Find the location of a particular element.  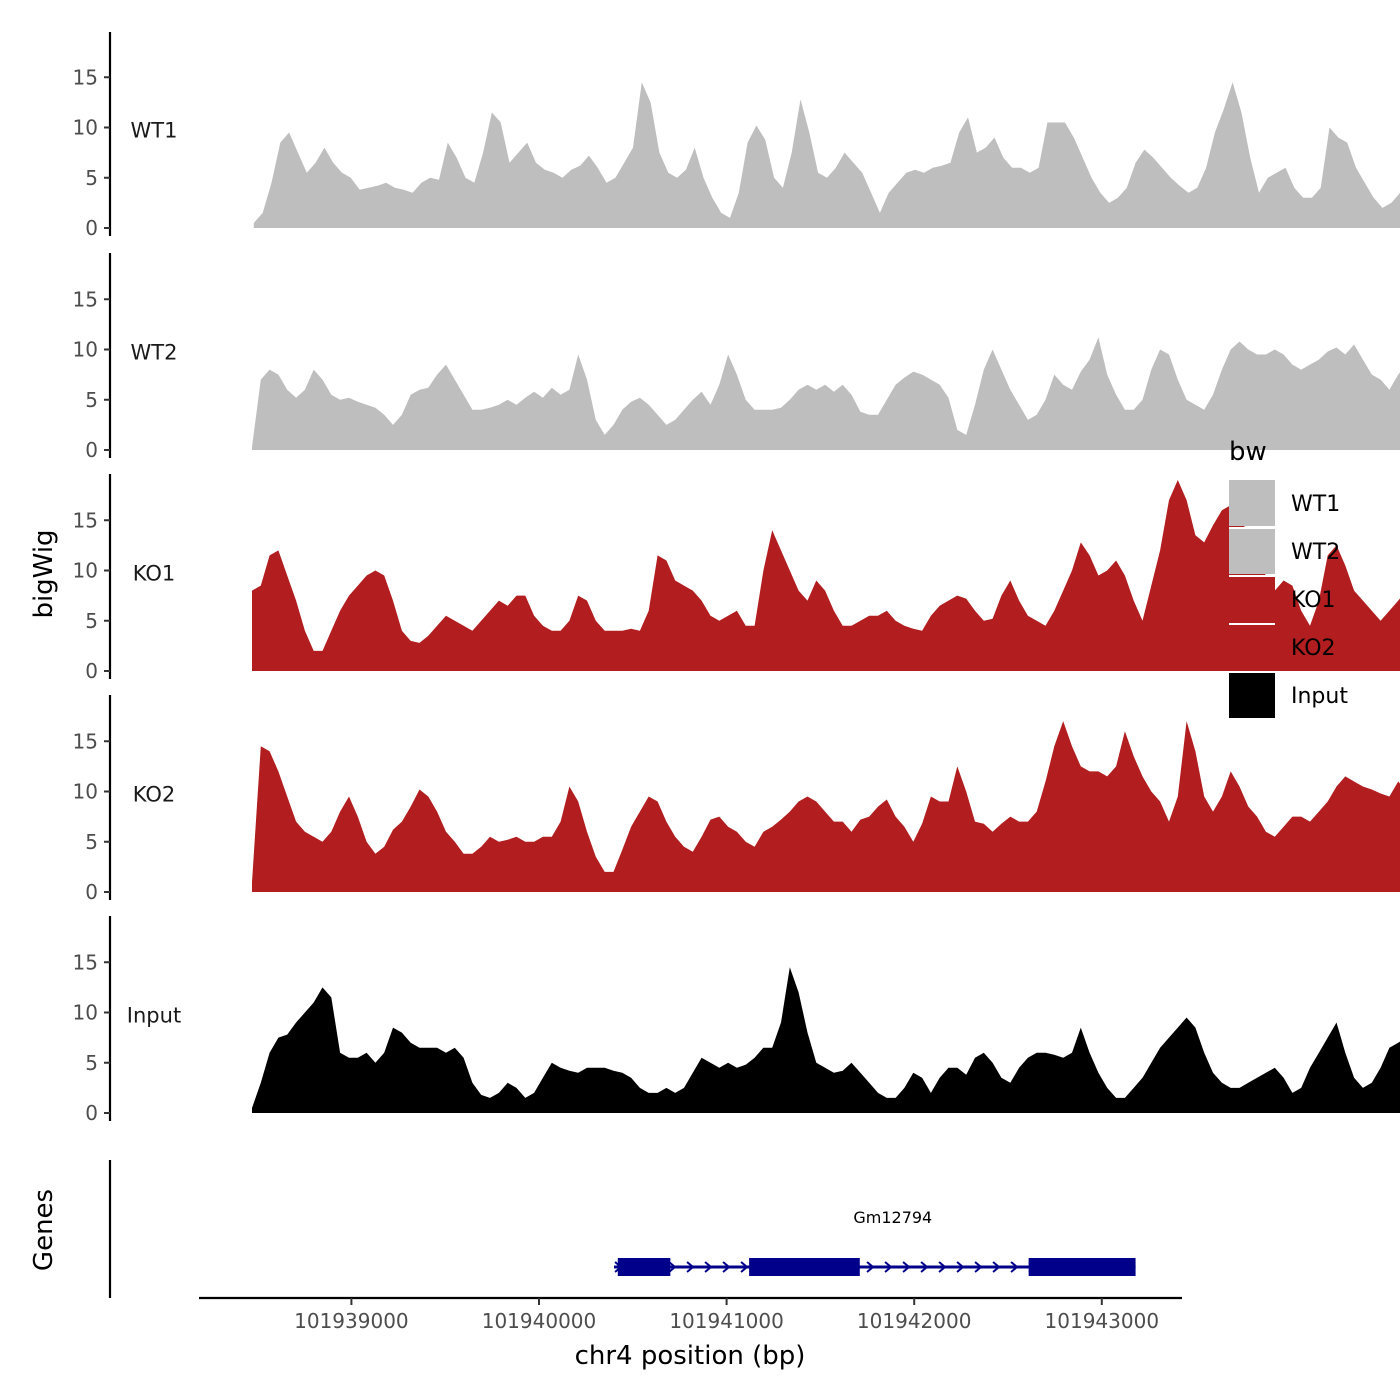

coverage-area-wt2 is located at coordinates (826, 393).